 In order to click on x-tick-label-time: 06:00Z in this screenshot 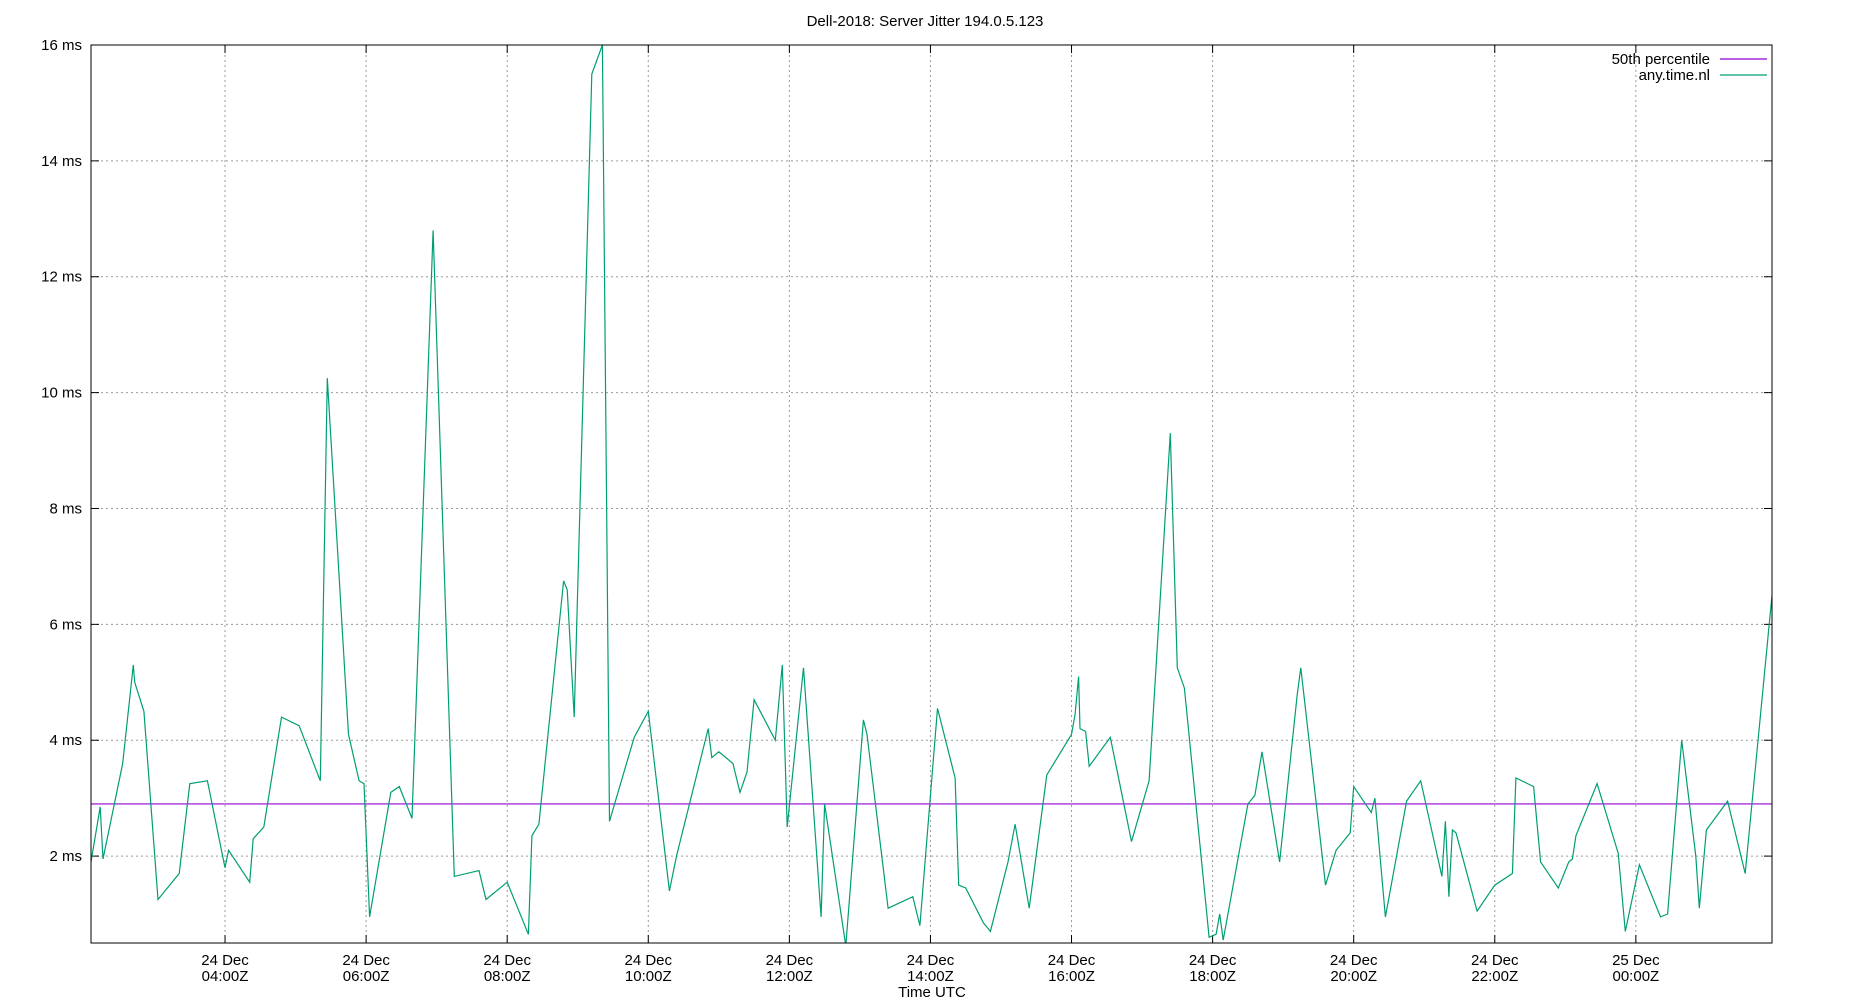, I will do `click(366, 976)`.